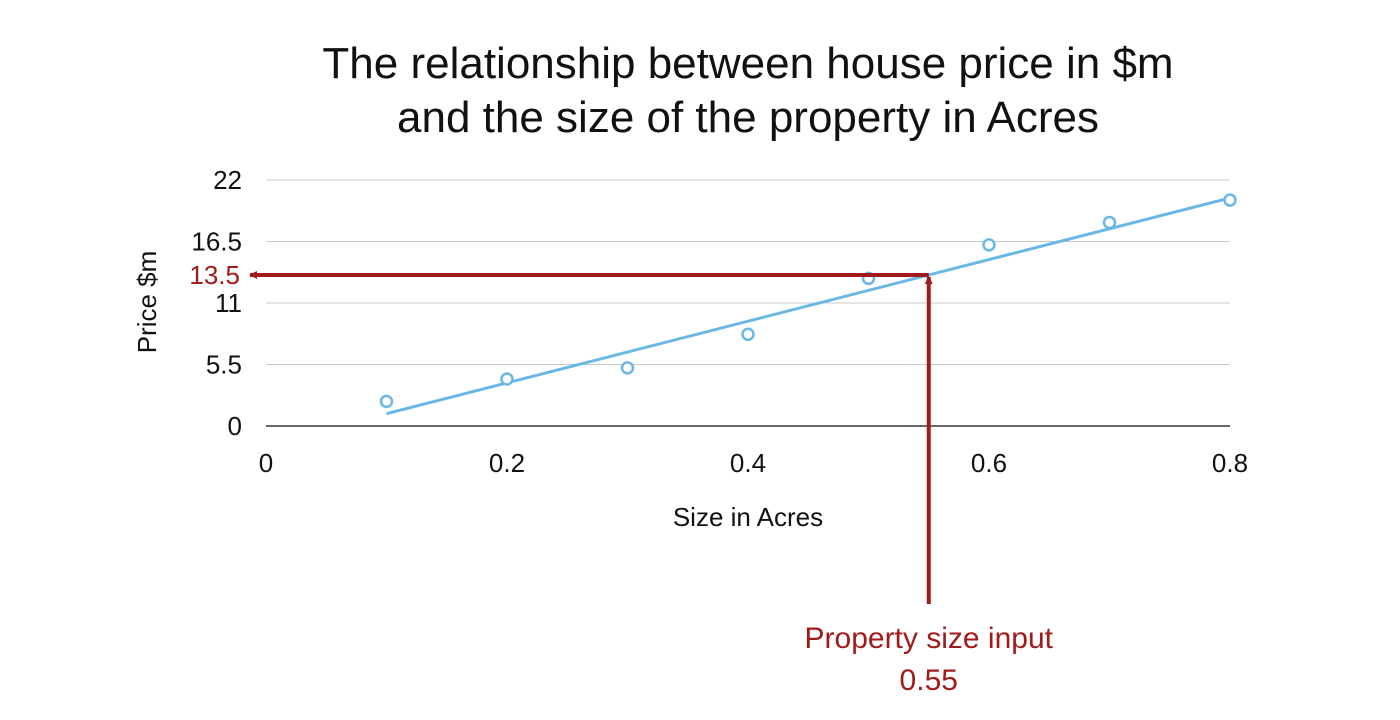  I want to click on x-tick-label: 0.4, so click(748, 463).